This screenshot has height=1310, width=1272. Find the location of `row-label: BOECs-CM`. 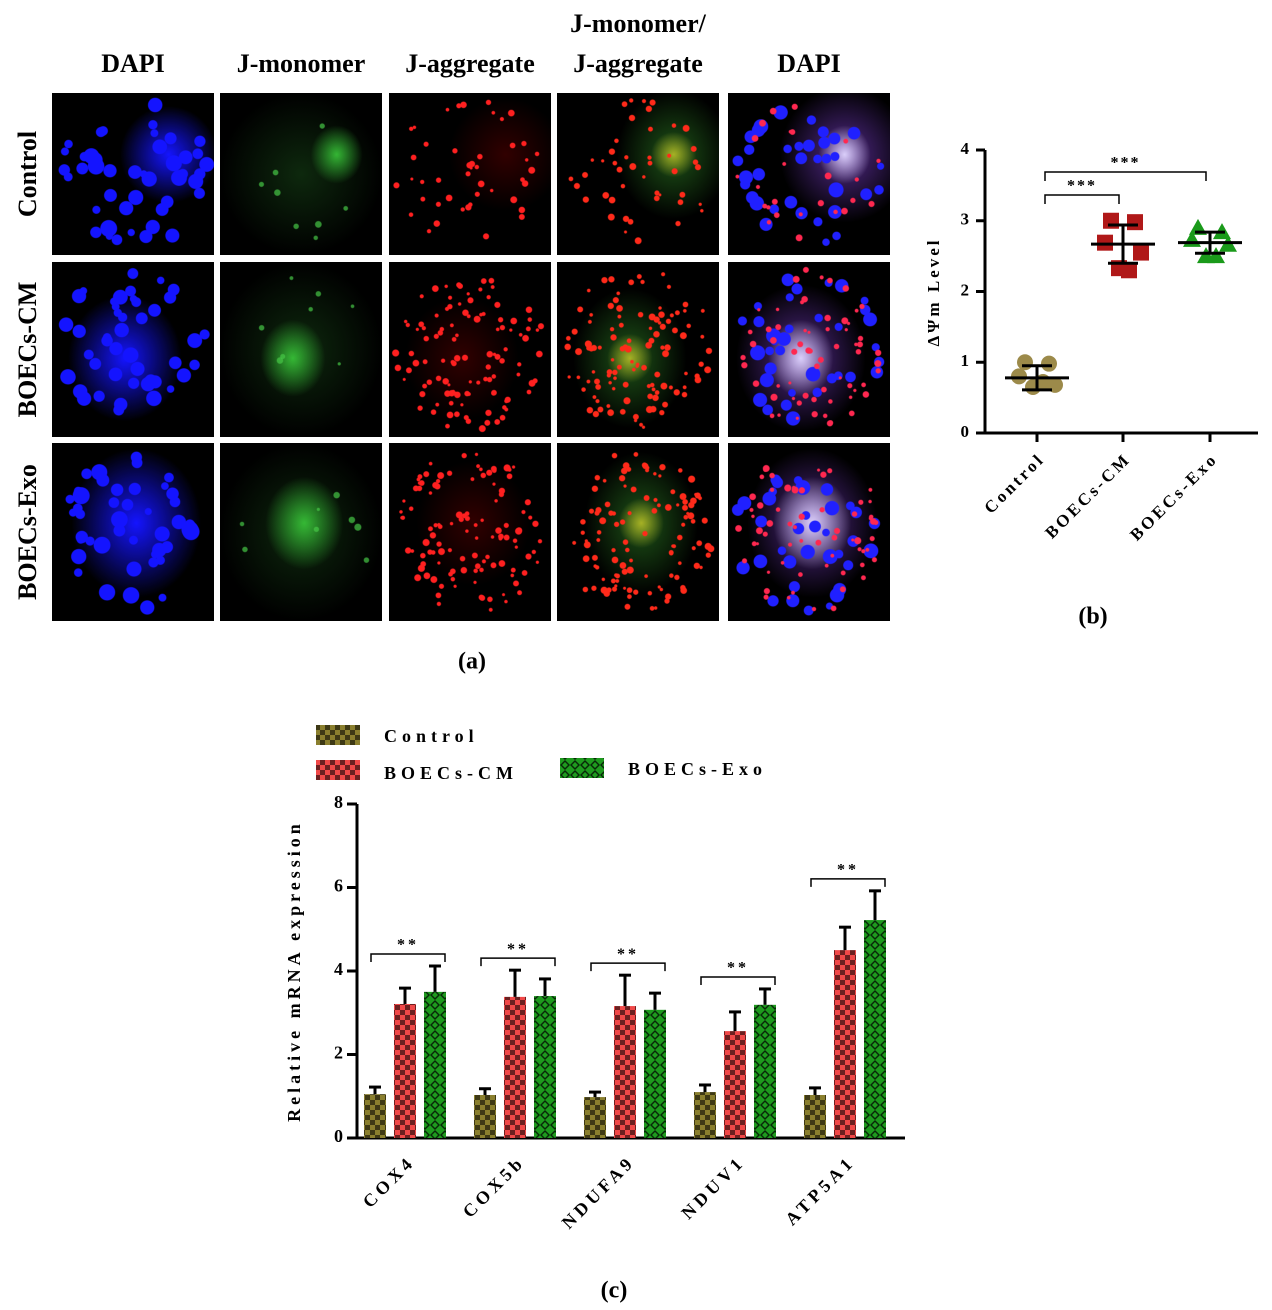

row-label: BOECs-CM is located at coordinates (27, 350).